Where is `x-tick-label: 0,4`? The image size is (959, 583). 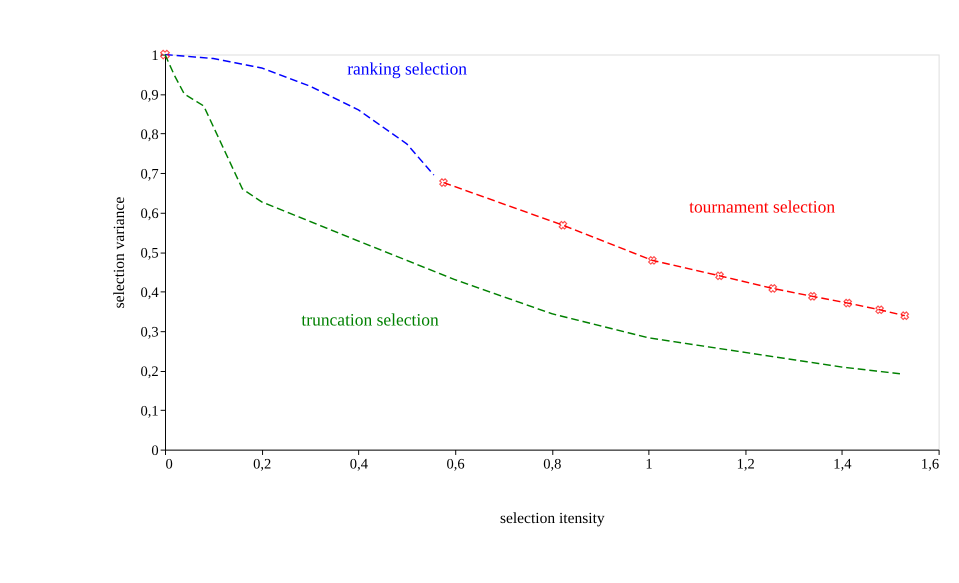
x-tick-label: 0,4 is located at coordinates (359, 464).